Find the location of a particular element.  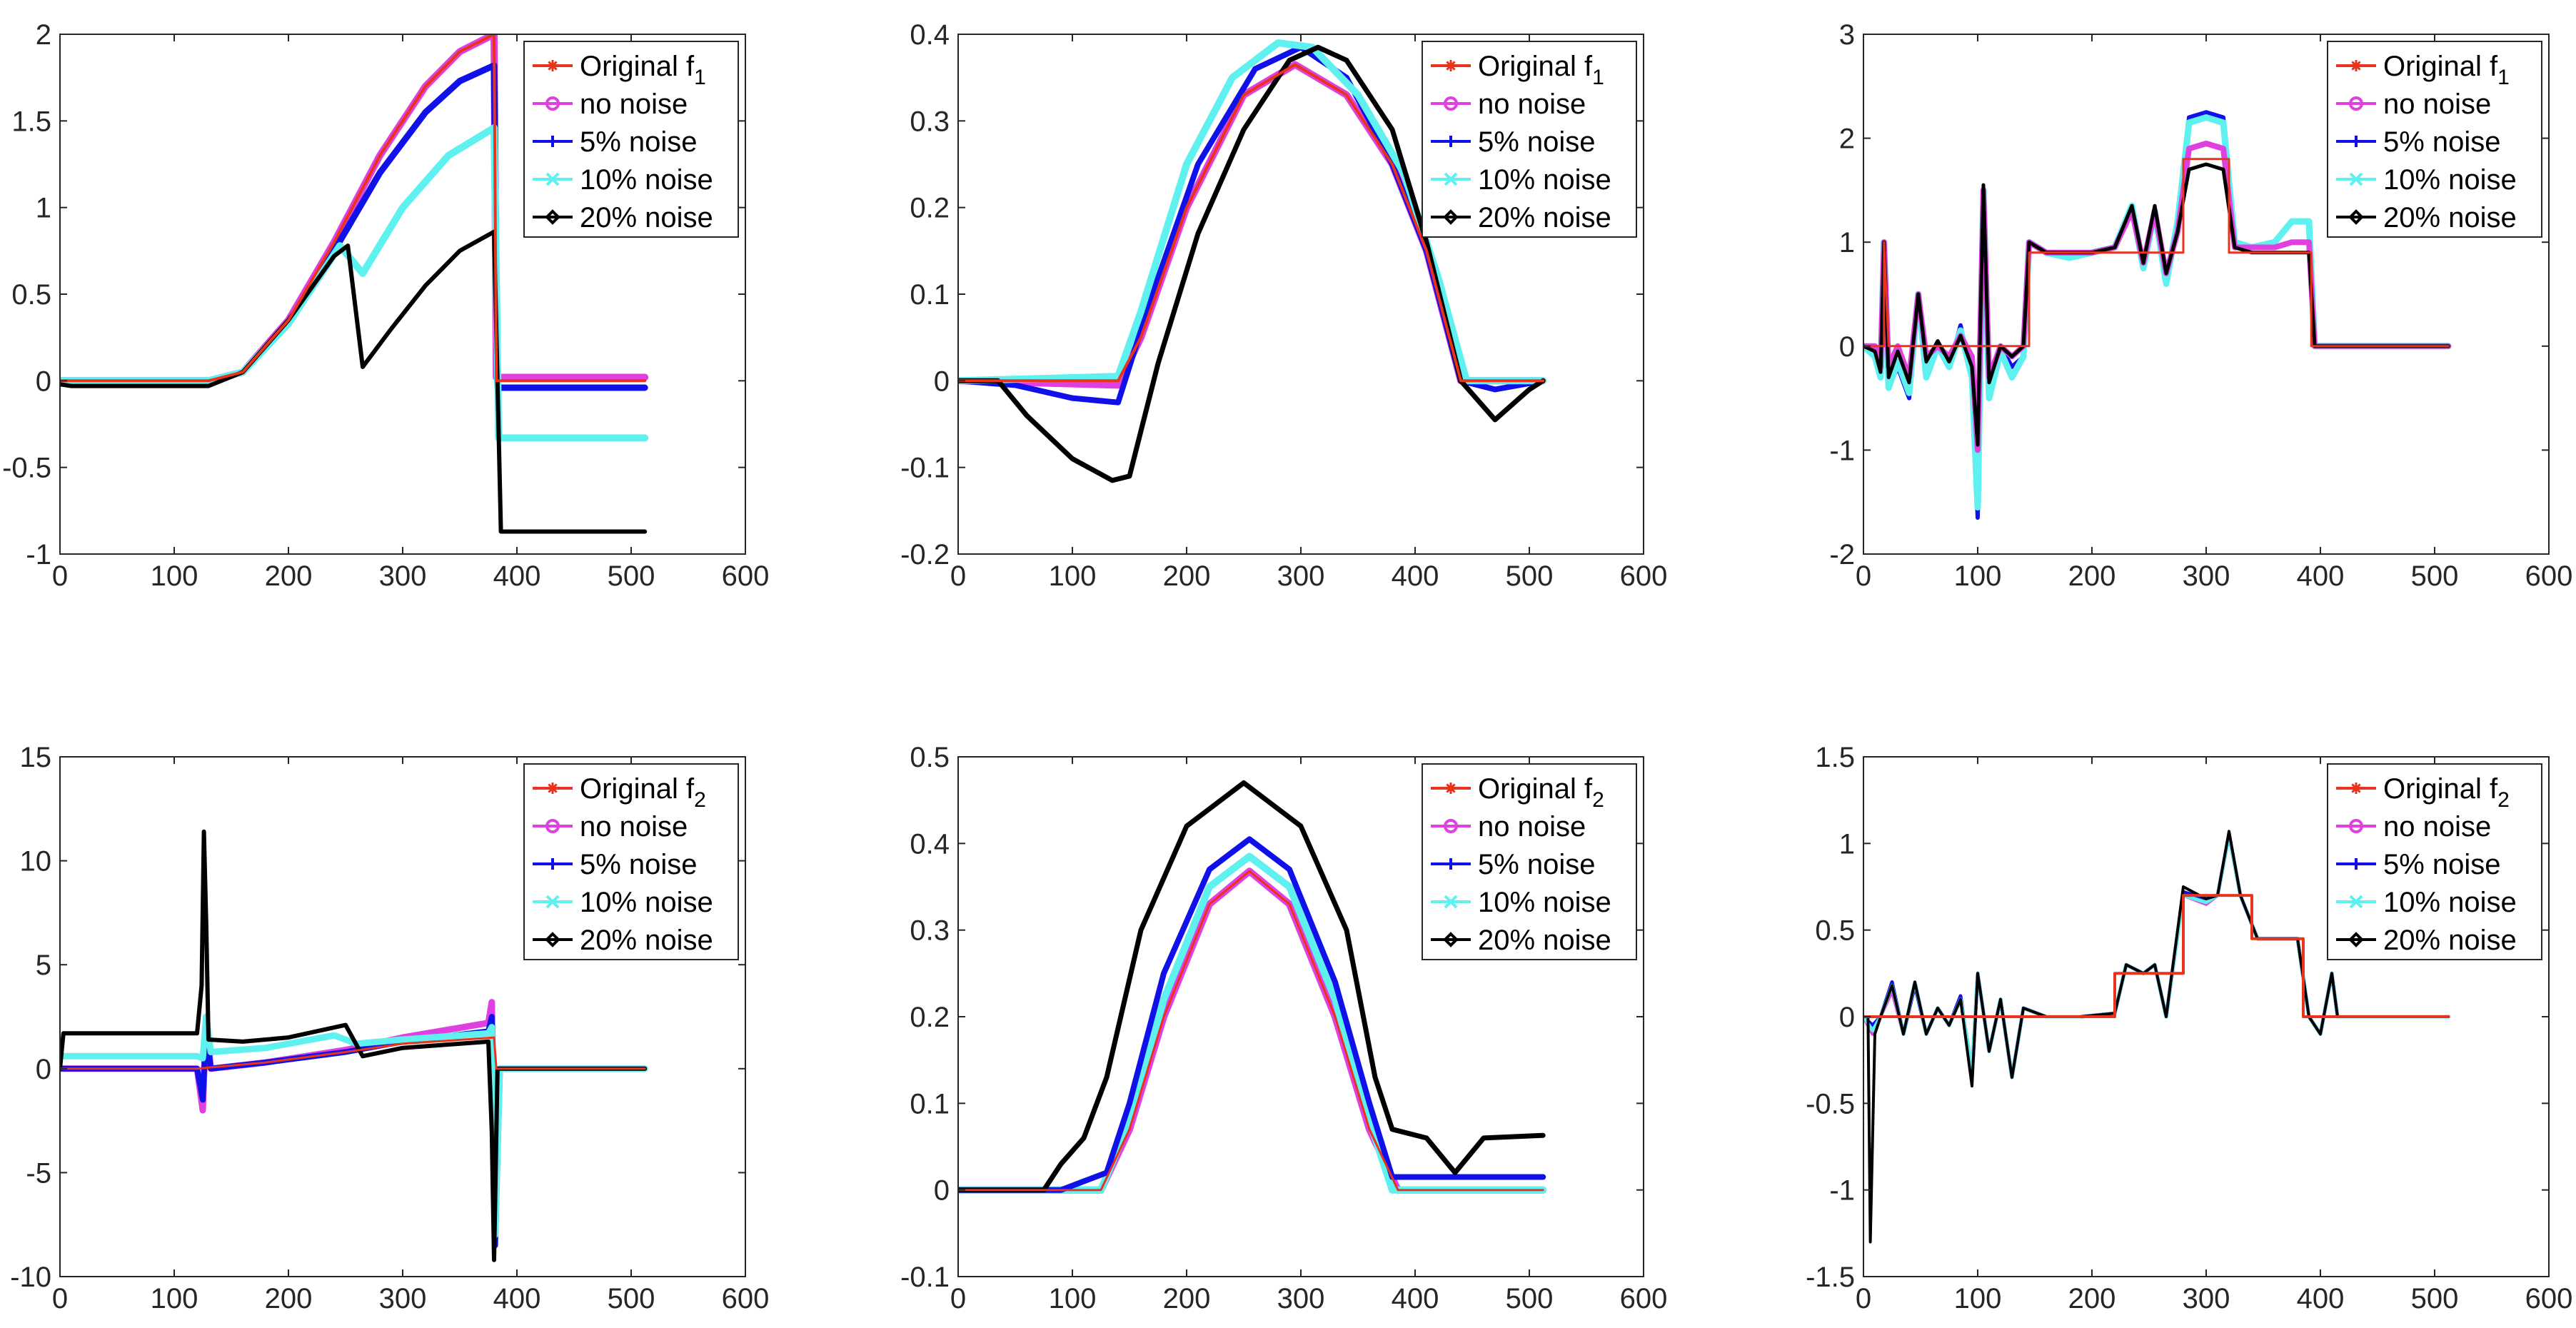

y-tick-label: 0.1 is located at coordinates (930, 1104).